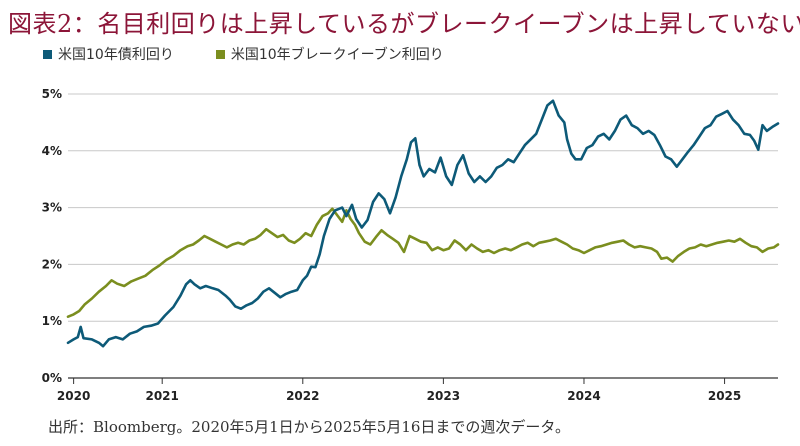  What do you see at coordinates (404, 24) in the screenshot?
I see `chart-title: 図表2：名目利回りは上昇しているがブレークイーブンは上昇していない` at bounding box center [404, 24].